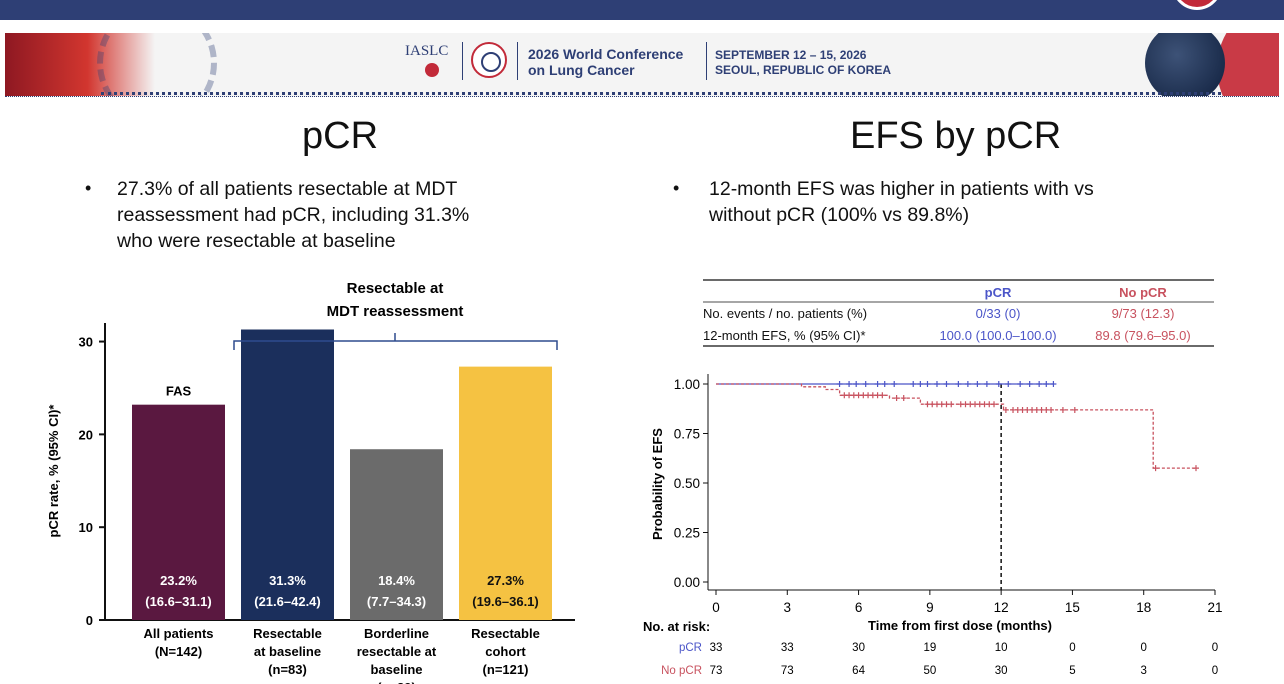 This screenshot has height=684, width=1284. Describe the element at coordinates (287, 189) in the screenshot. I see `left-bullet-line: 27.3% of all patients resectable at MDT` at that location.